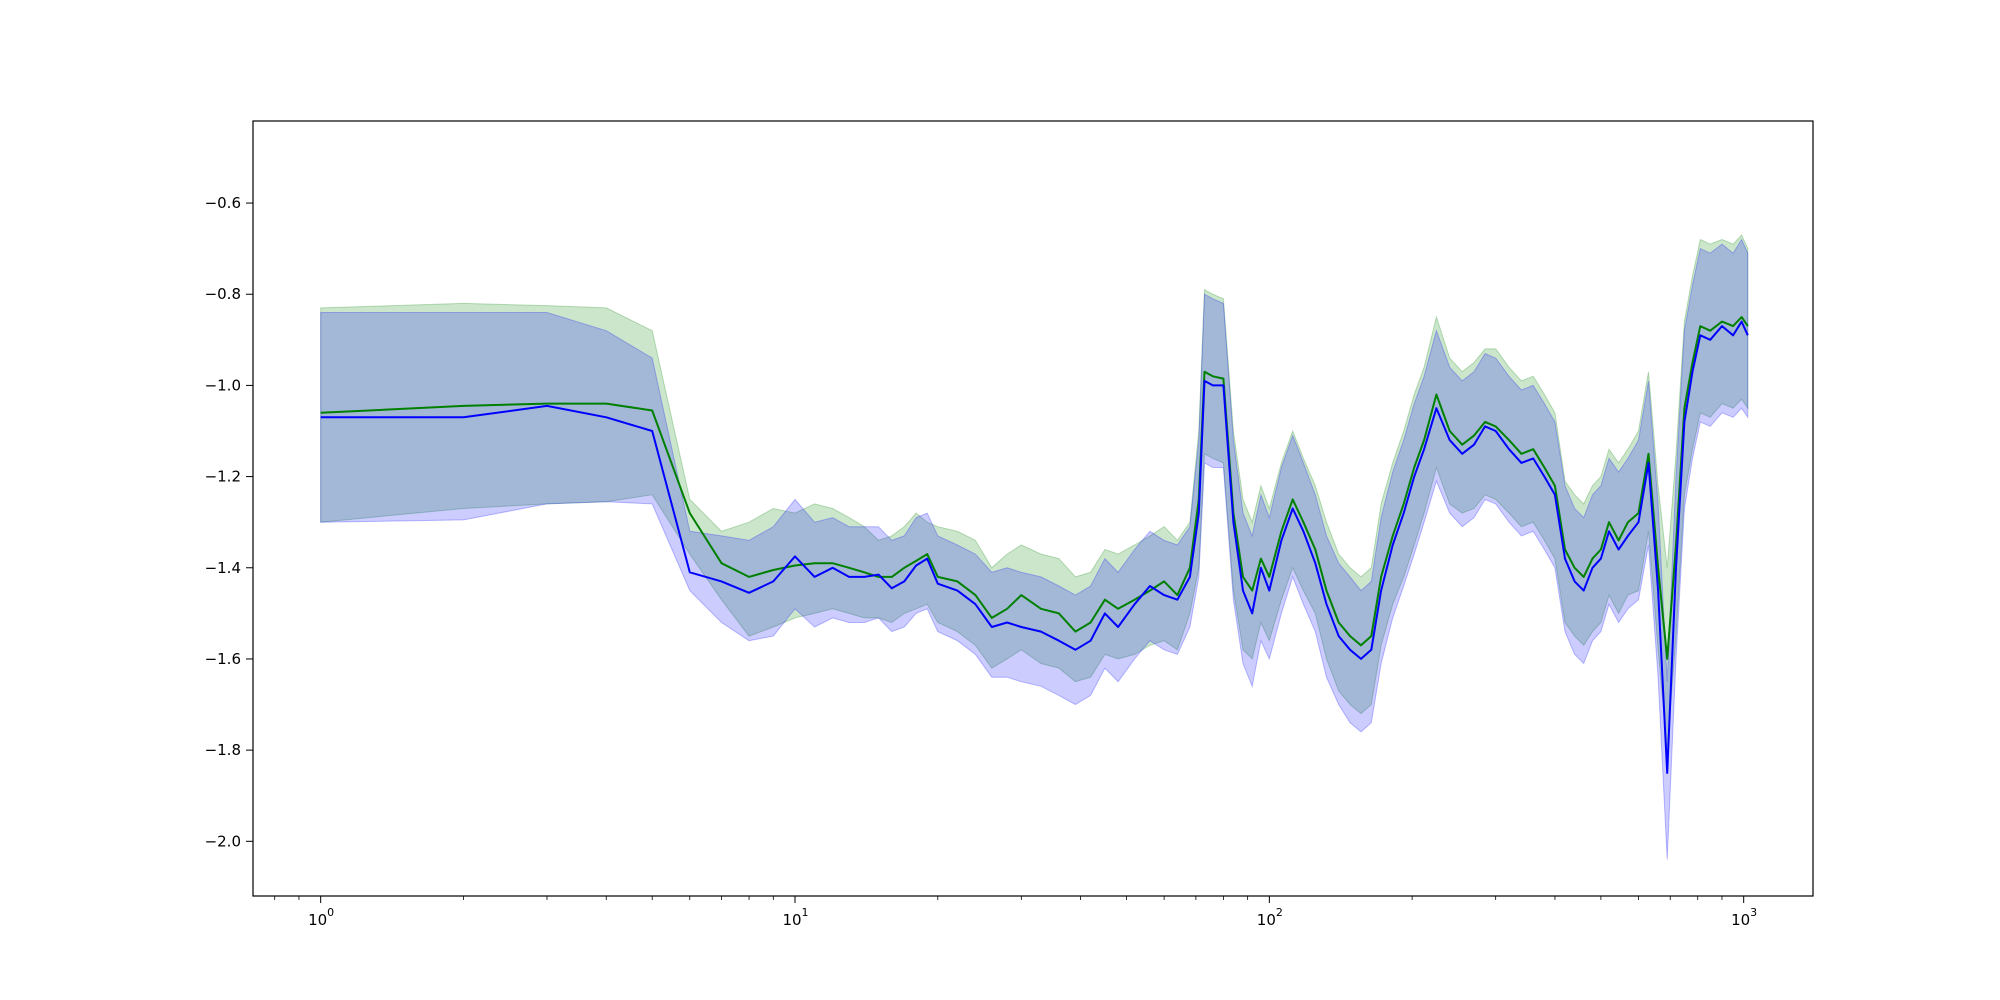  What do you see at coordinates (330, 912) in the screenshot?
I see `x-tick-exponent: 0` at bounding box center [330, 912].